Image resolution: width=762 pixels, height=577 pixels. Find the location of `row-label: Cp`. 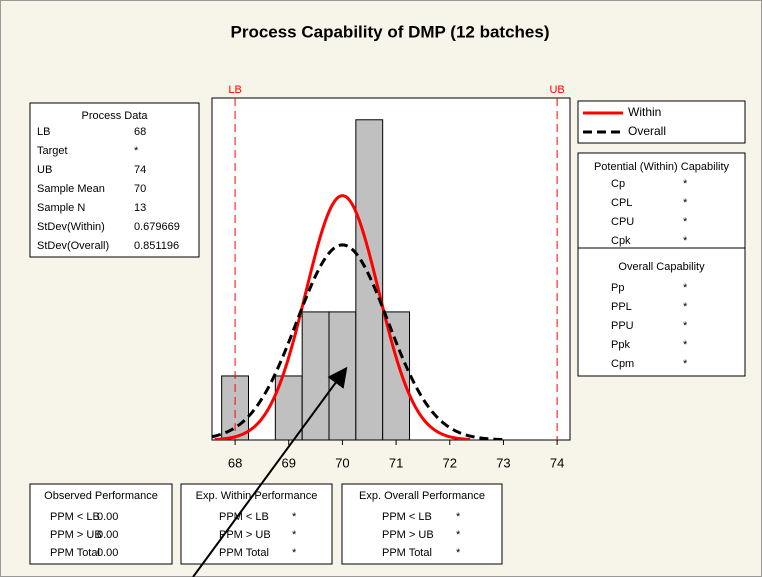

row-label: Cp is located at coordinates (618, 184).